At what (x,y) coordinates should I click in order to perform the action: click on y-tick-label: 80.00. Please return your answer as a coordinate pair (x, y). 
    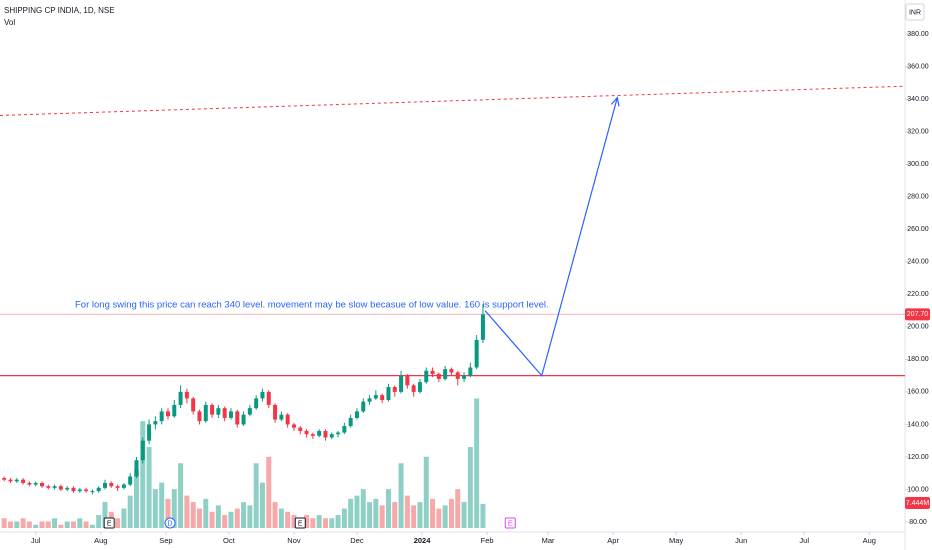
    Looking at the image, I should click on (918, 522).